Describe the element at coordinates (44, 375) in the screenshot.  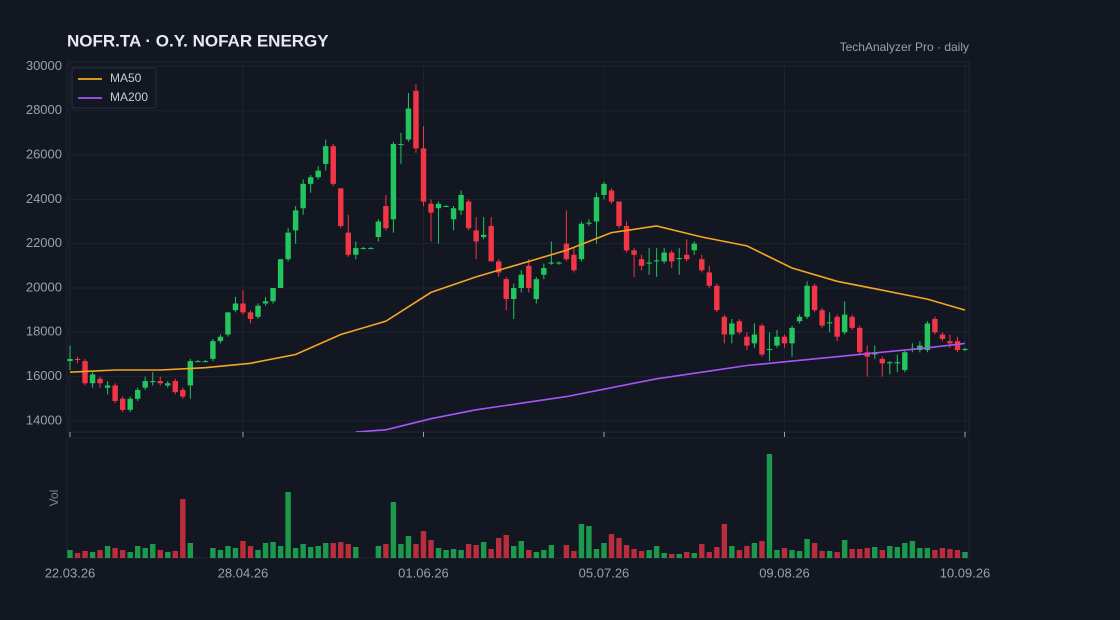
I see `y-tick-label: 16000` at that location.